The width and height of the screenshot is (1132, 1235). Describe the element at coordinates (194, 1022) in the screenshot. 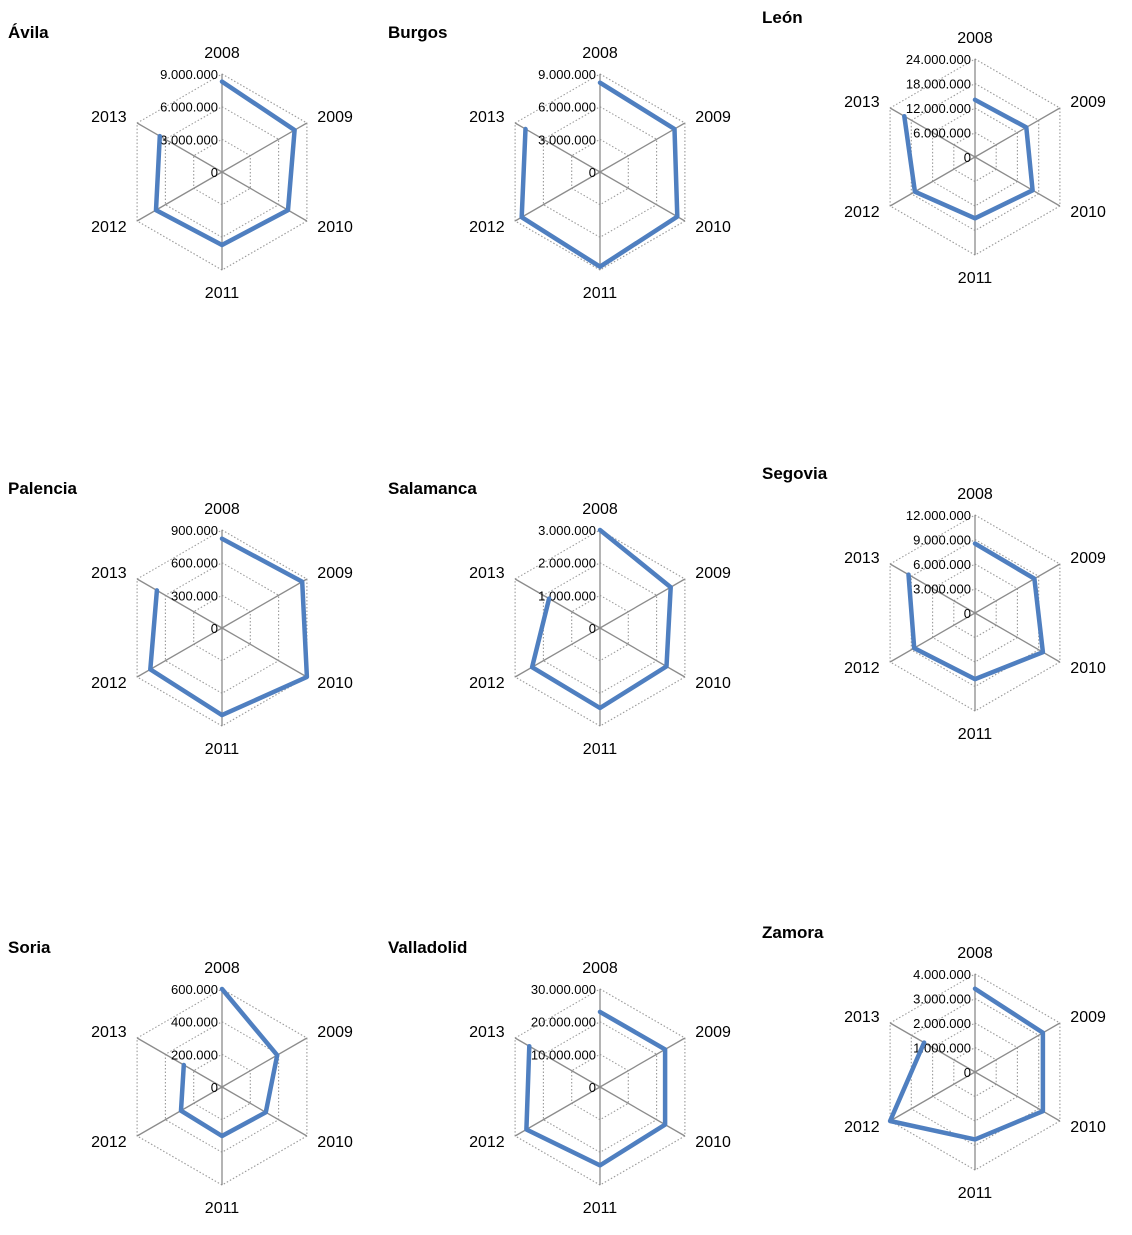

I see `tick-label: 400.000` at that location.